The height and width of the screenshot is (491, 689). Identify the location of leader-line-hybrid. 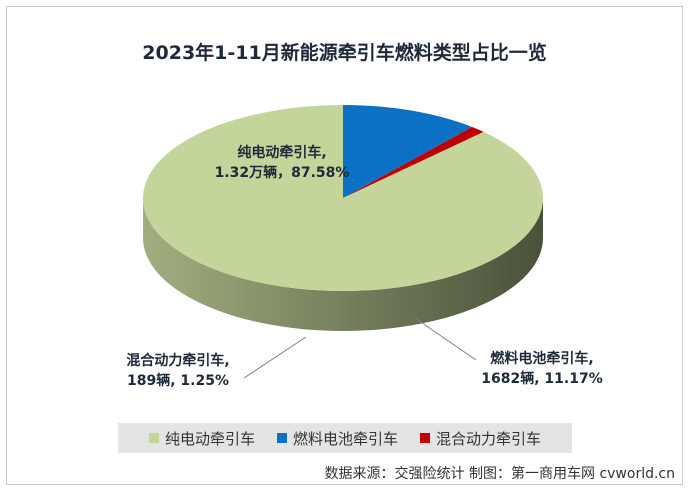
(275, 357).